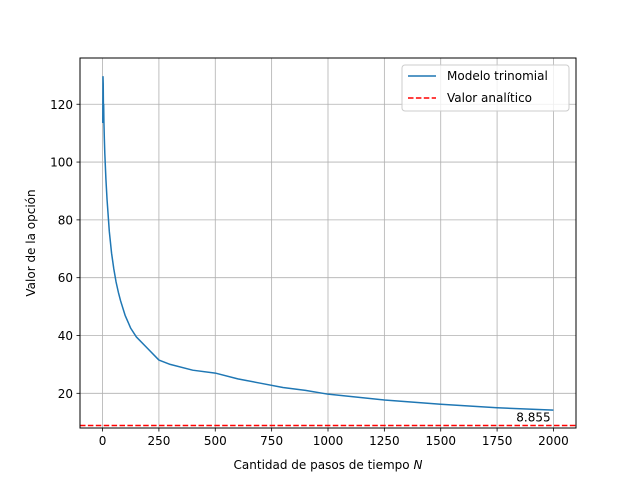 This screenshot has height=480, width=640. Describe the element at coordinates (497, 76) in the screenshot. I see `legend-label-modelo-trinomial: Modelo trinomial` at that location.